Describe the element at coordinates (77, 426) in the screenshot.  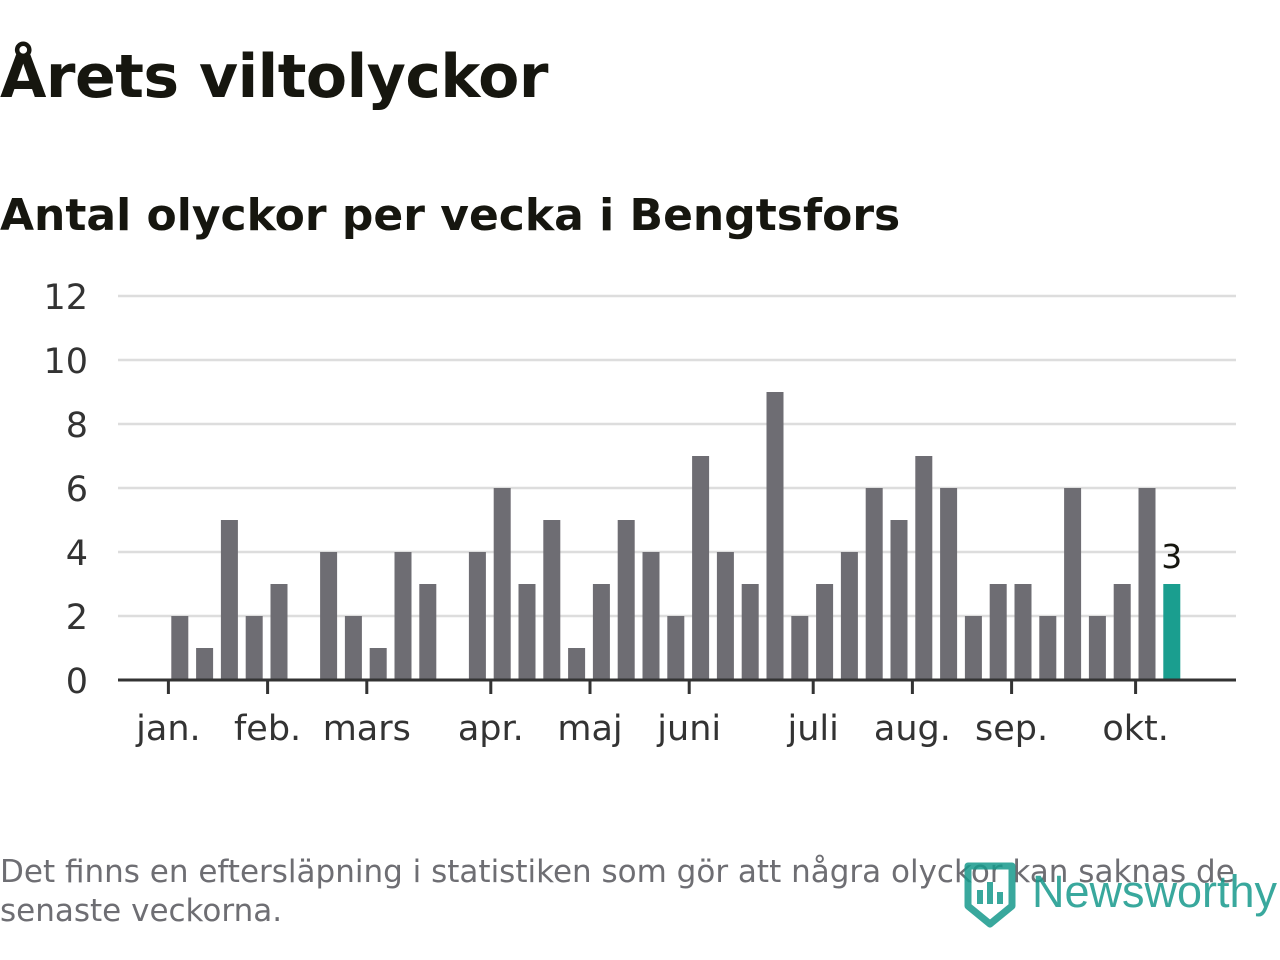
I see `y-tick-label: 8` at that location.